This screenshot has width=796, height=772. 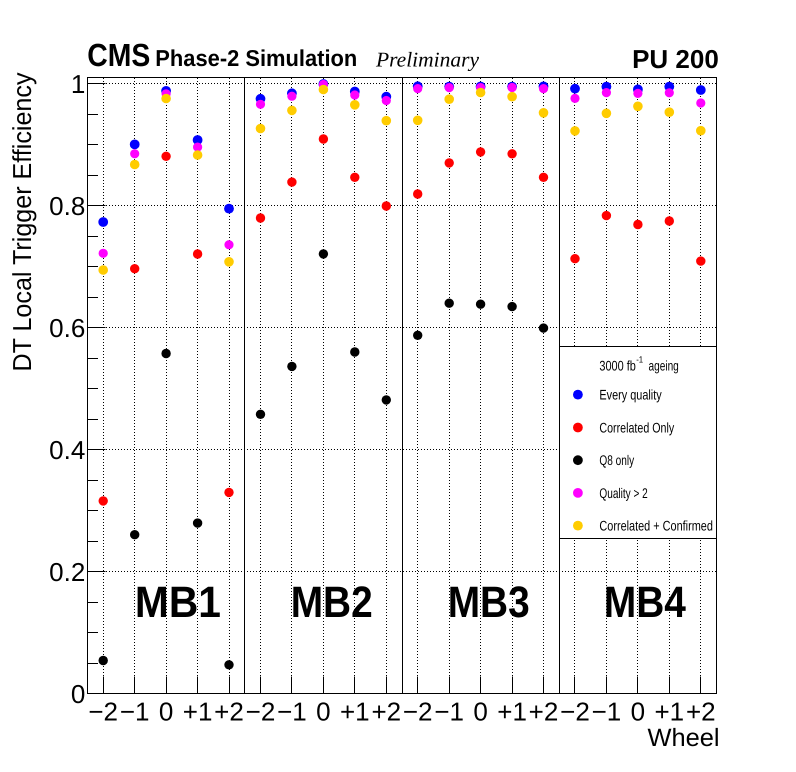 What do you see at coordinates (22, 222) in the screenshot?
I see `svg-text: DT Local Trigger Efficiency` at bounding box center [22, 222].